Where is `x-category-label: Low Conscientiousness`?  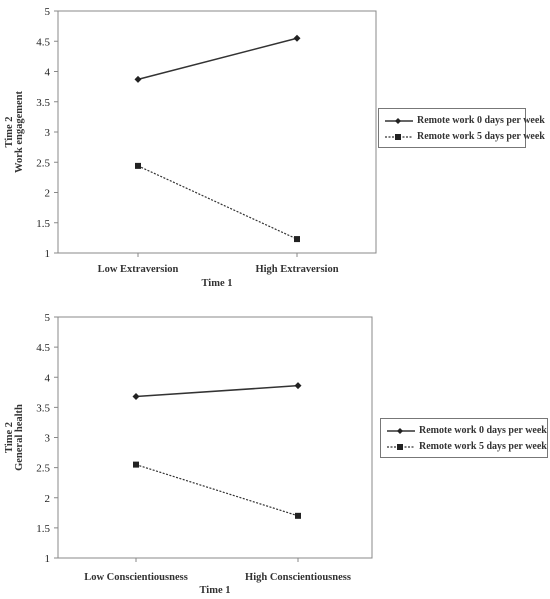 x-category-label: Low Conscientiousness is located at coordinates (136, 577).